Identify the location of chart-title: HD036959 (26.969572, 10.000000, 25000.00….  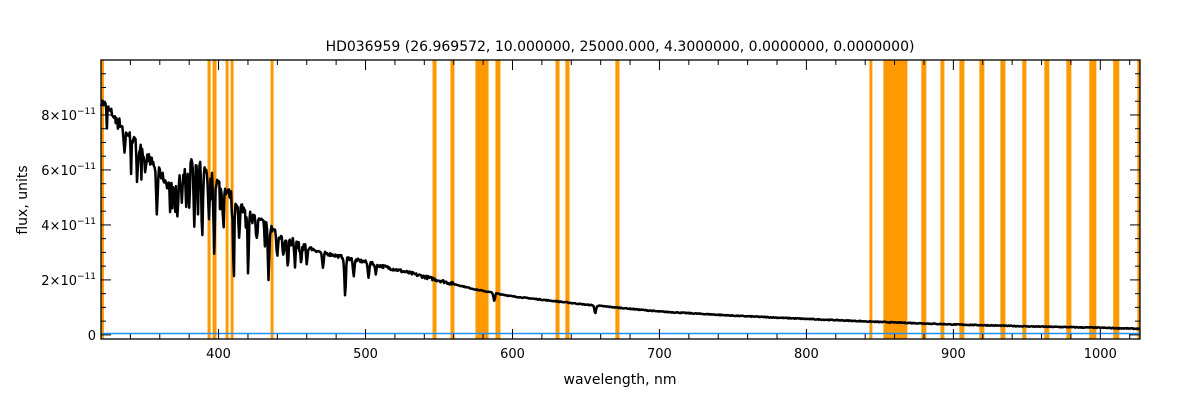
(620, 47).